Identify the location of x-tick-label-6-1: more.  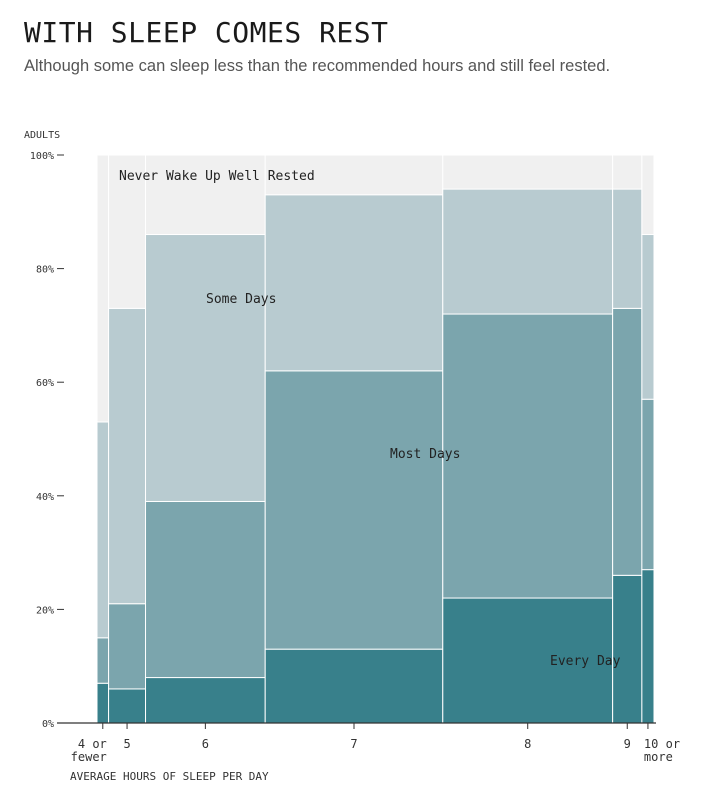
(658, 757).